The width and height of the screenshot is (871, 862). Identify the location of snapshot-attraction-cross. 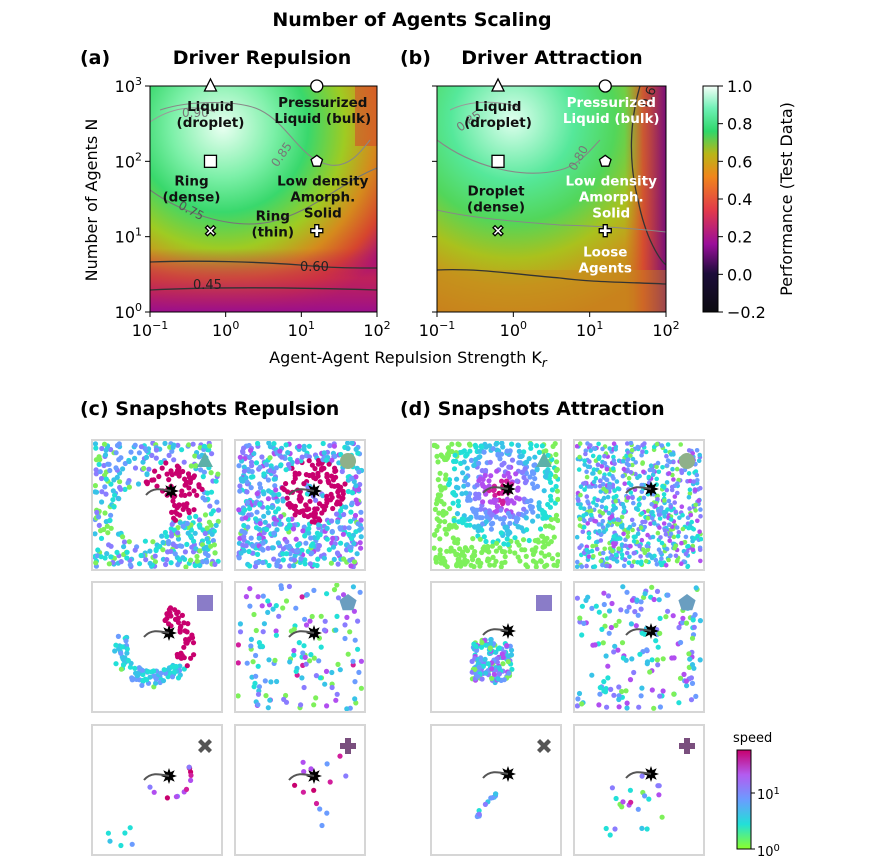
(496, 790).